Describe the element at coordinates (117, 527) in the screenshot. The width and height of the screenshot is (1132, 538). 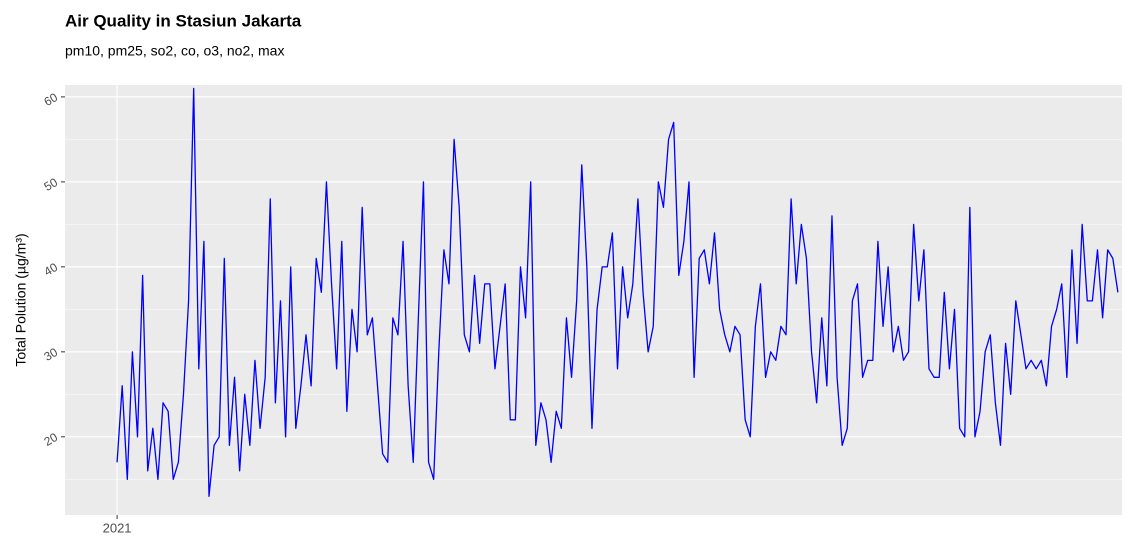
I see `x-tick-label: 2021` at that location.